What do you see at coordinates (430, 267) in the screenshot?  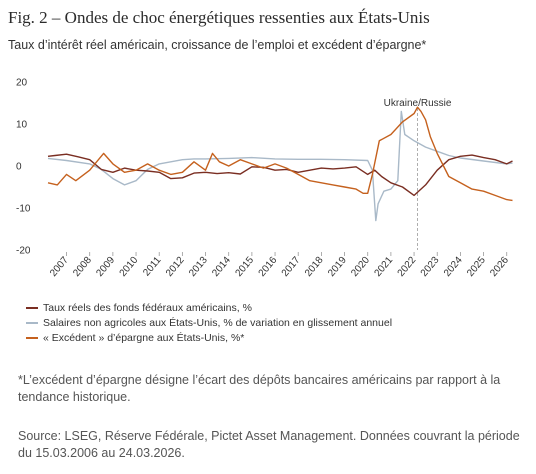 I see `x-tick-label: 2023` at bounding box center [430, 267].